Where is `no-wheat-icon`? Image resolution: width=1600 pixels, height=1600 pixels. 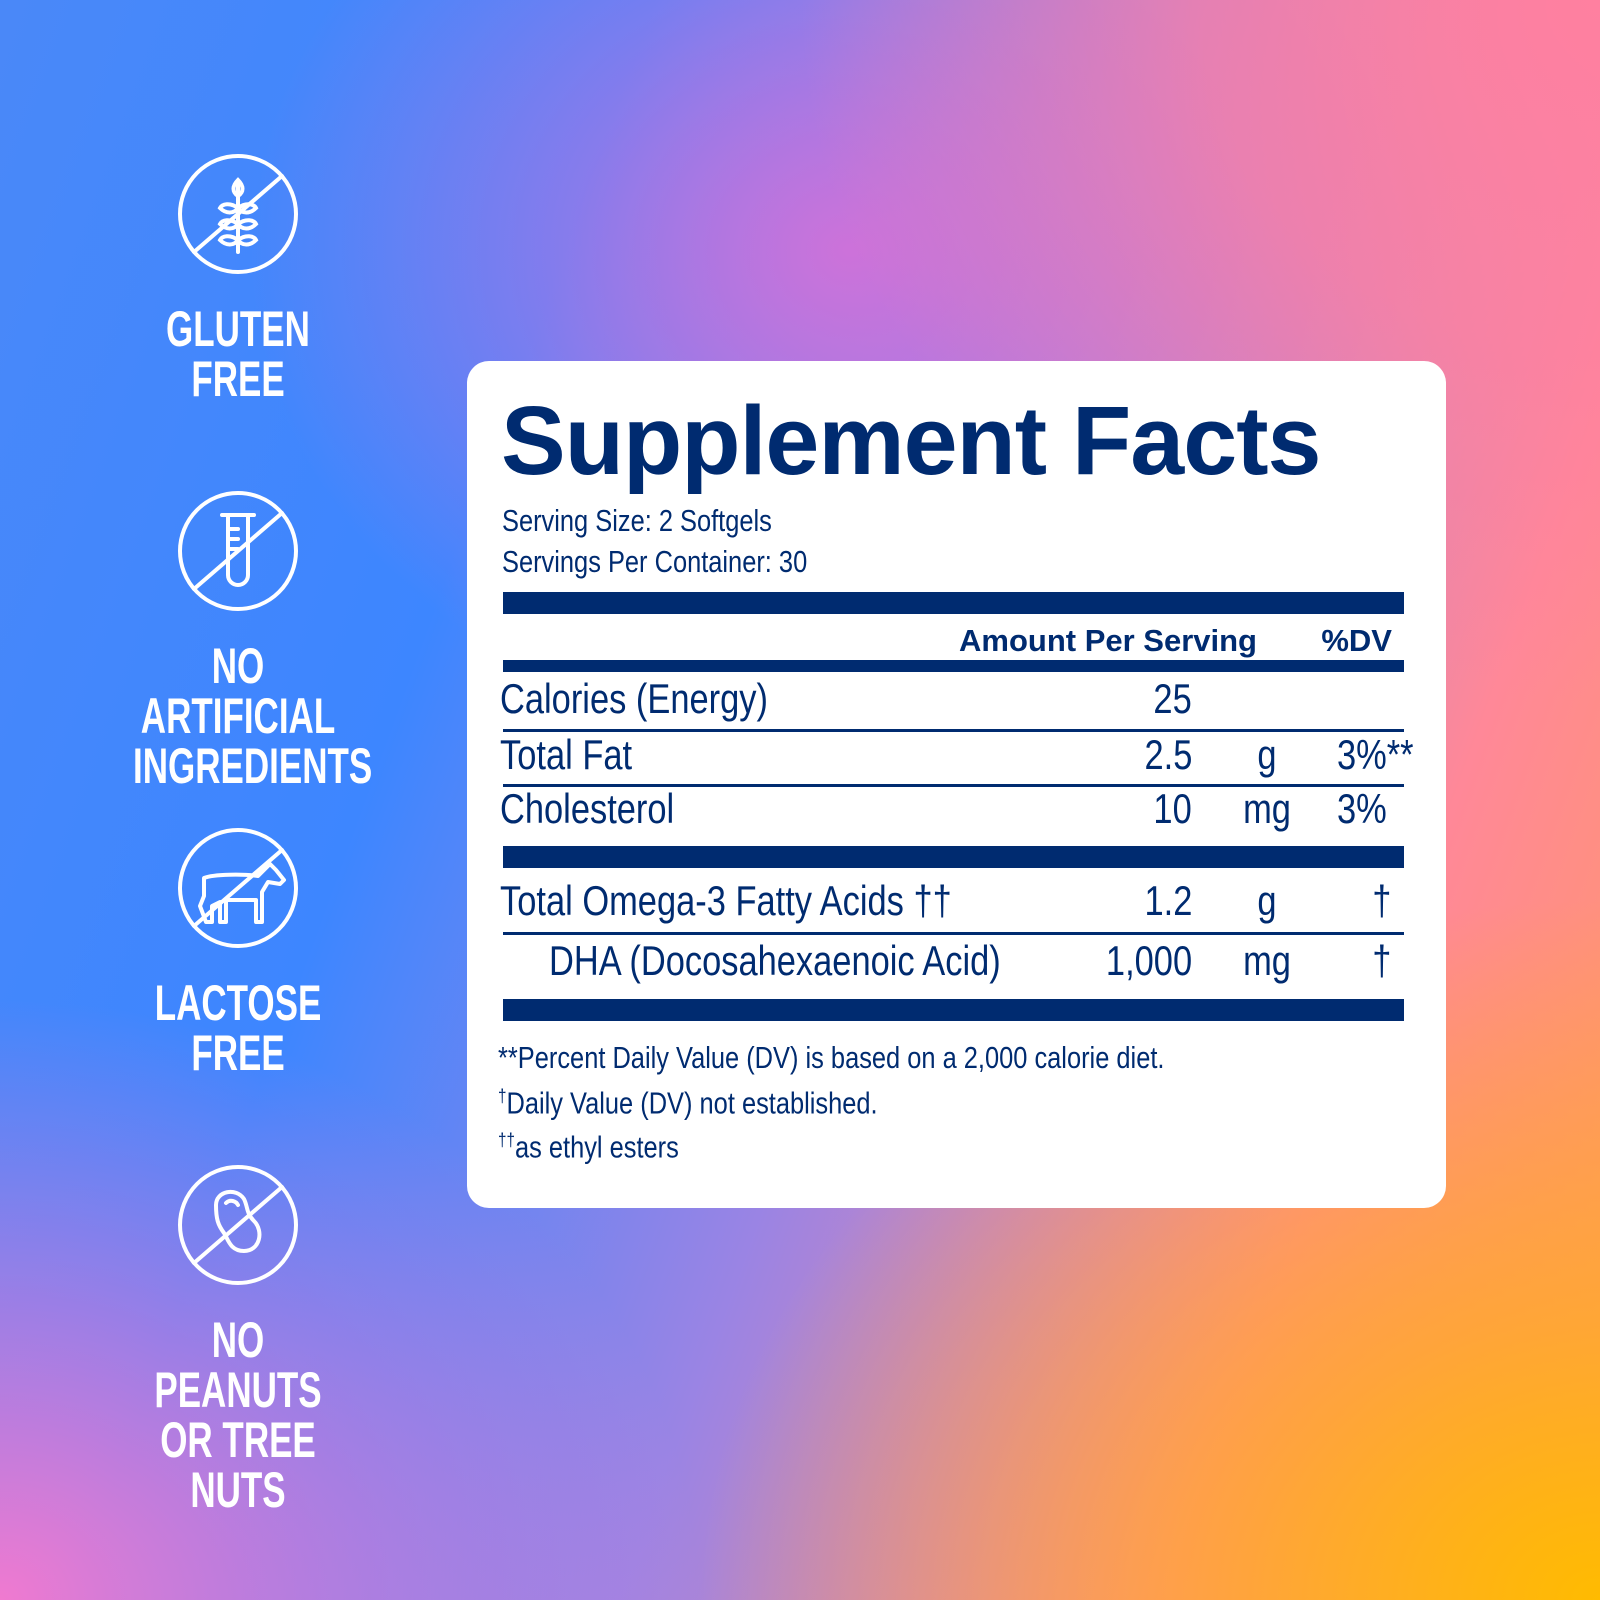 no-wheat-icon is located at coordinates (238, 214).